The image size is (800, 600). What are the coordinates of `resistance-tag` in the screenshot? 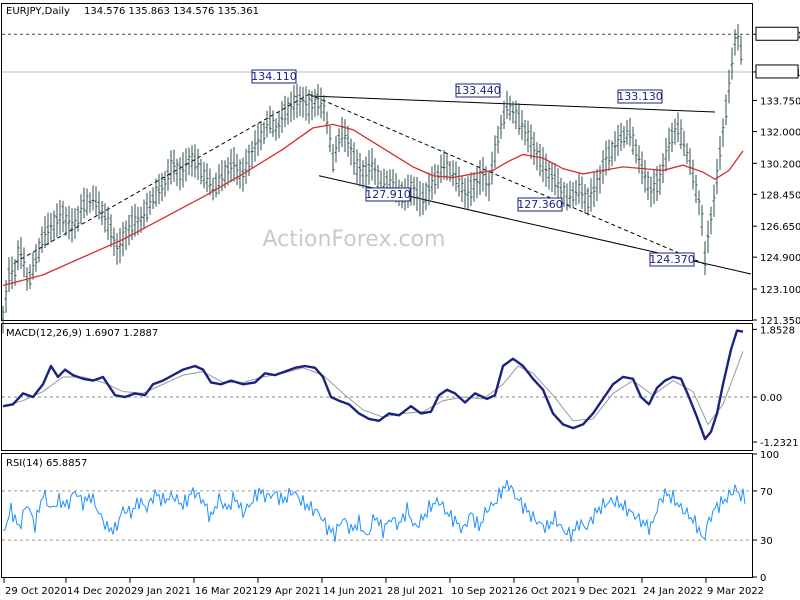 It's located at (777, 33).